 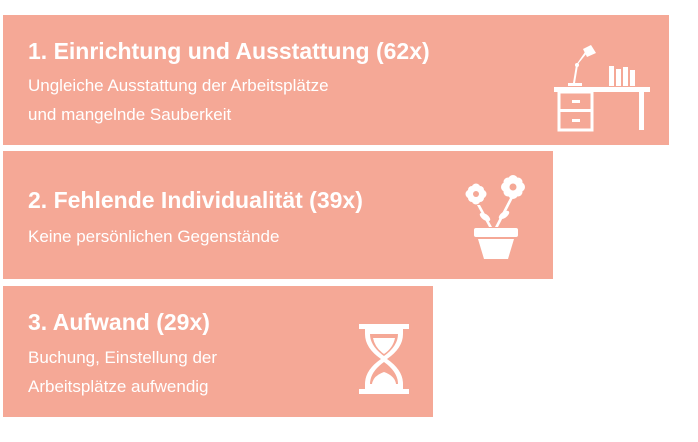 What do you see at coordinates (195, 200) in the screenshot?
I see `issue-title: 2. Fehlende Individualität (39x)` at bounding box center [195, 200].